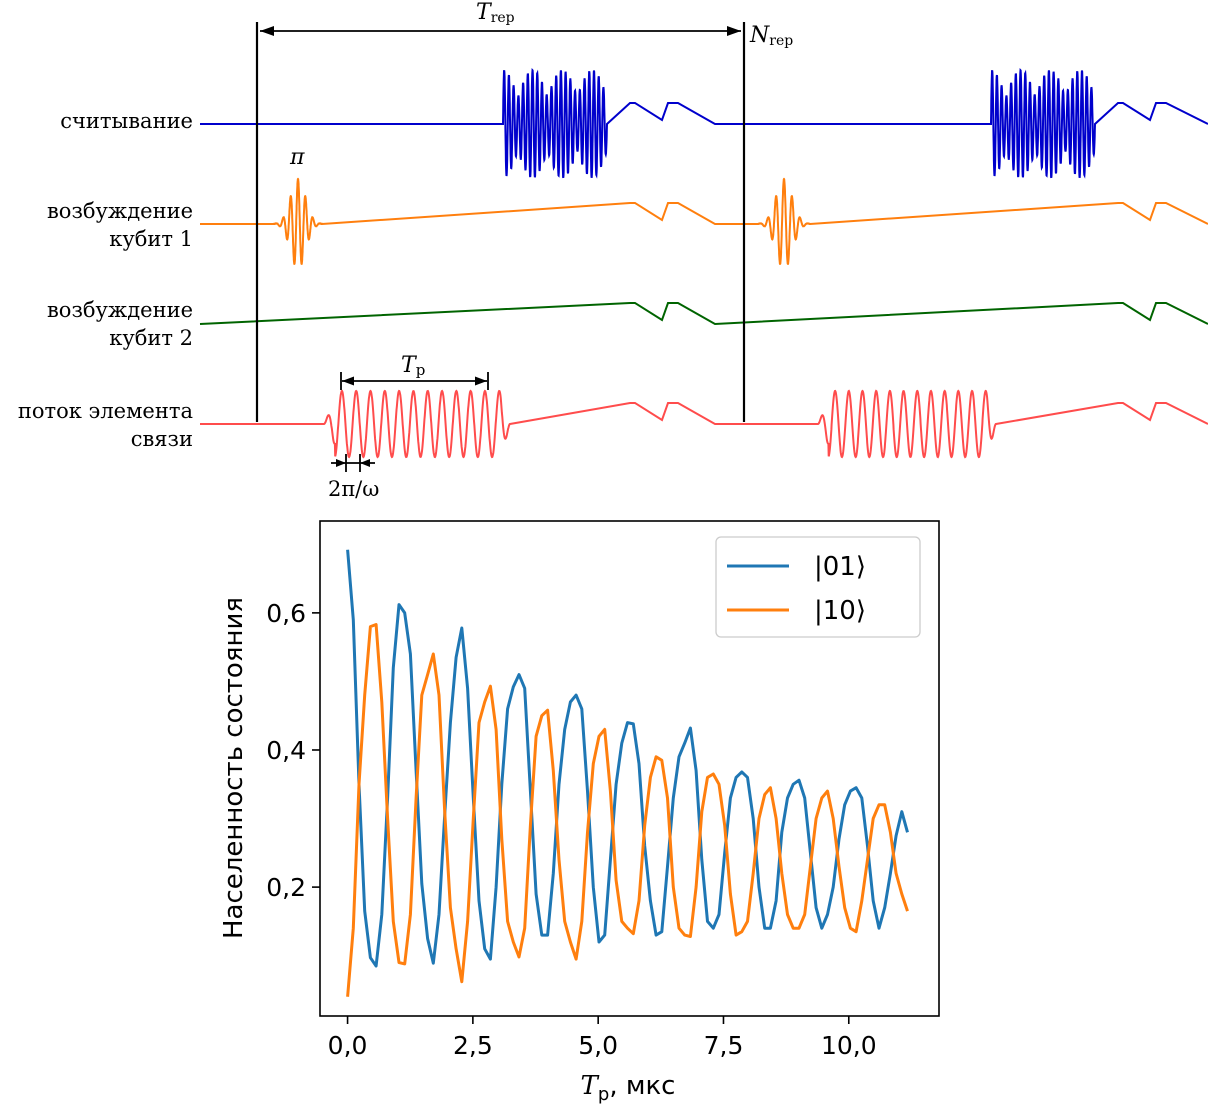 This screenshot has width=1208, height=1104. What do you see at coordinates (286, 613) in the screenshot?
I see `y-tick-label: 0,6` at bounding box center [286, 613].